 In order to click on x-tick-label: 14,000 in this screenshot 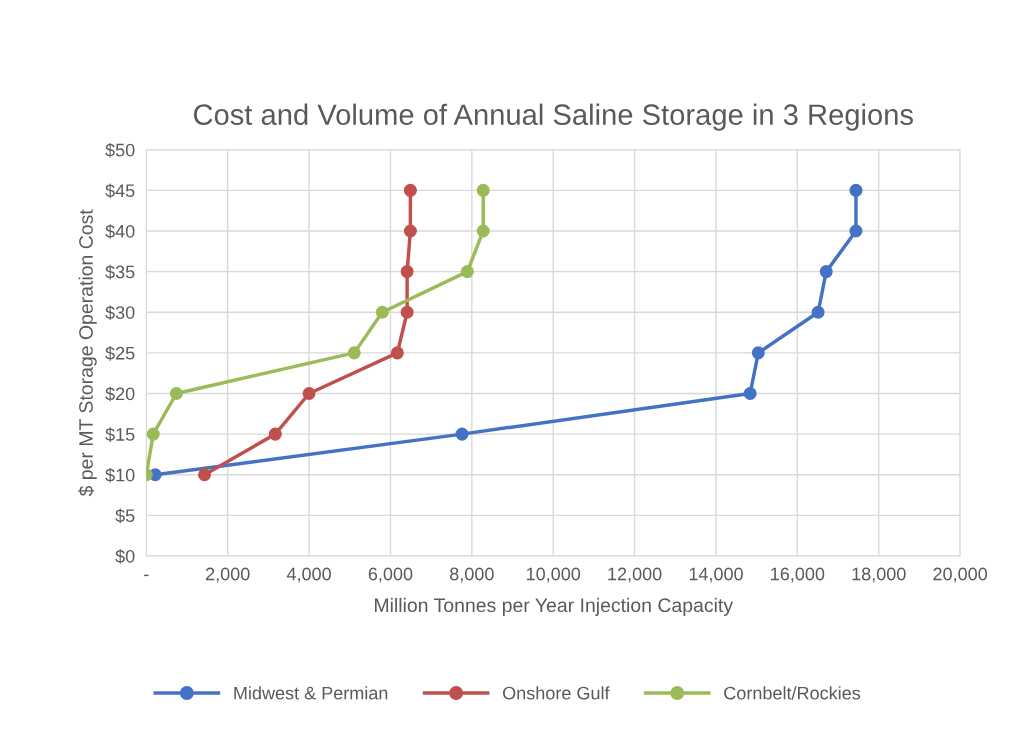, I will do `click(716, 575)`.